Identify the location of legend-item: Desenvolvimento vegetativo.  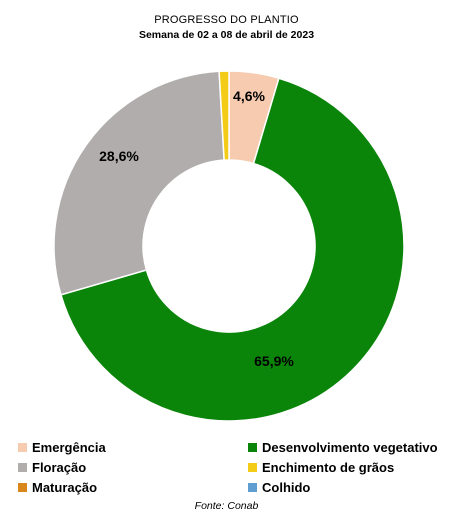
(343, 447).